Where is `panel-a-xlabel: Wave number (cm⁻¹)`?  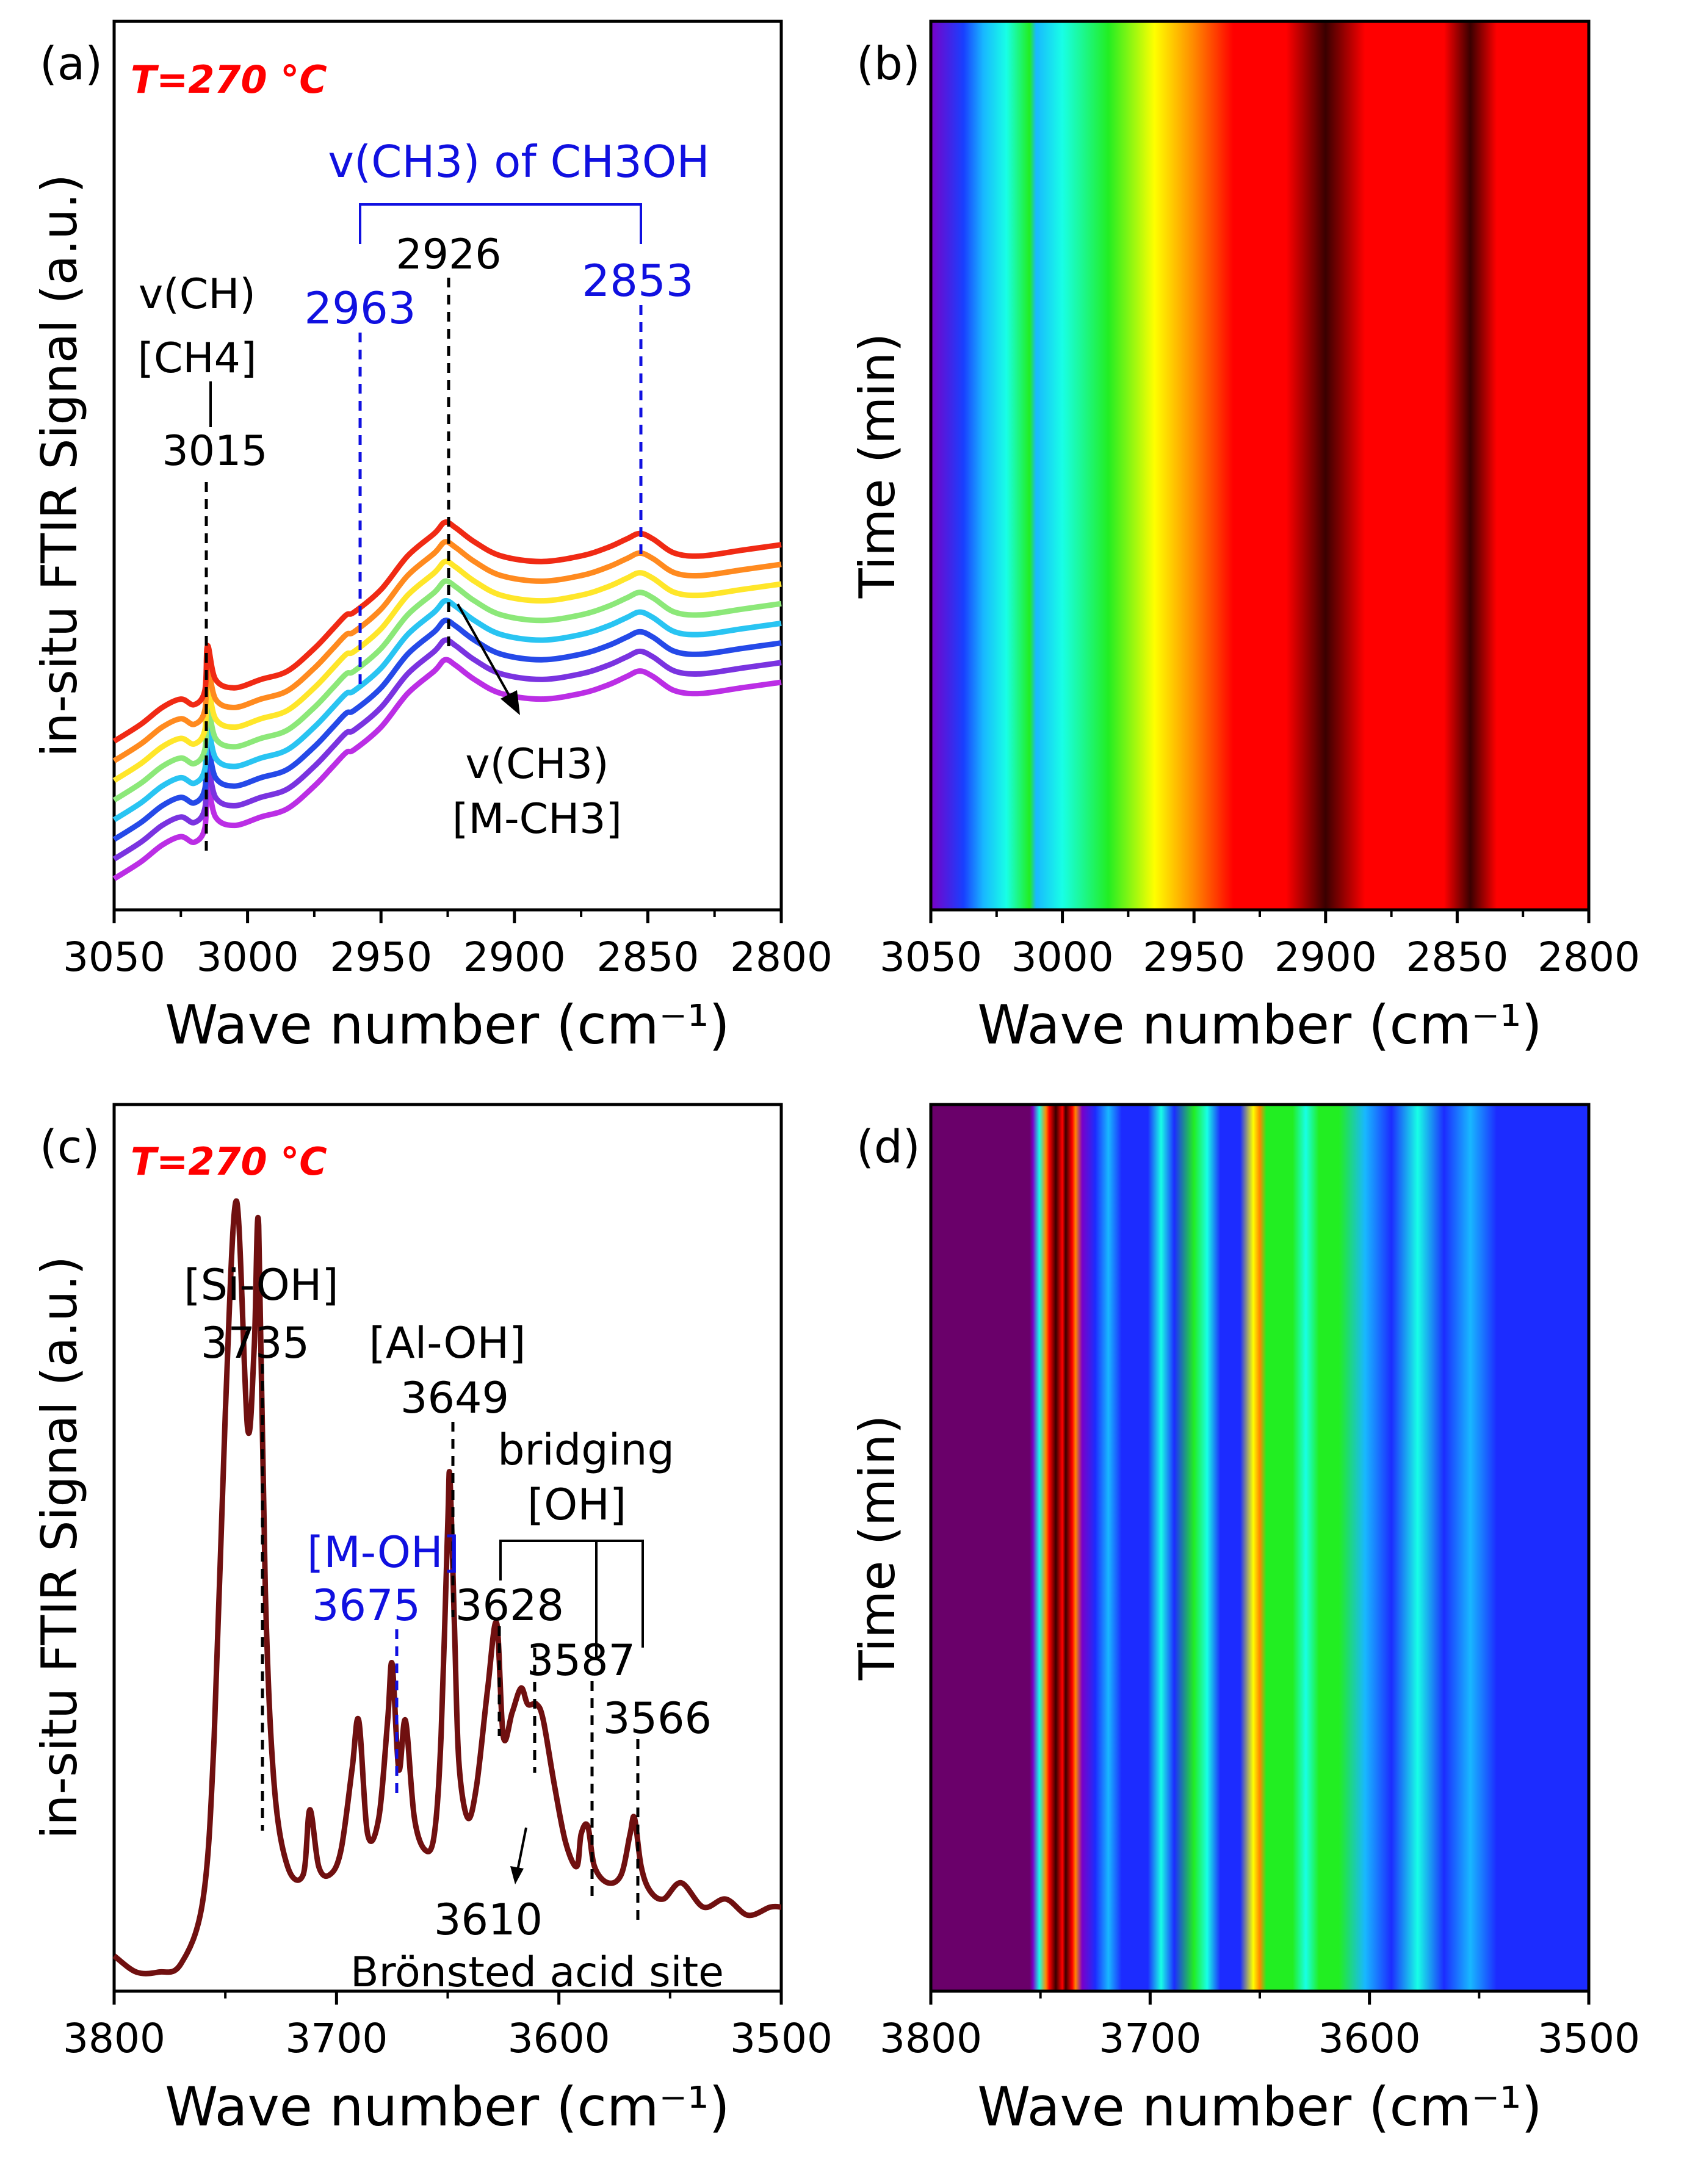
panel-a-xlabel: Wave number (cm⁻¹) is located at coordinates (447, 1024).